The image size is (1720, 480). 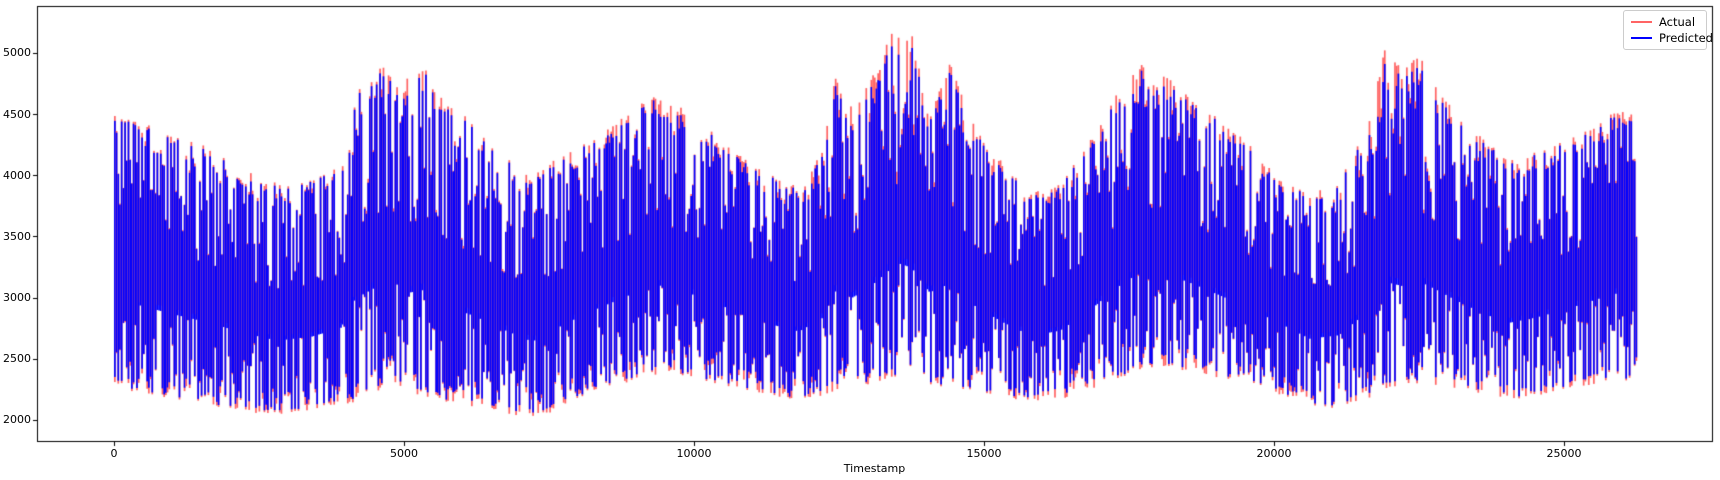 I want to click on x-tick-label: 0, so click(x=114, y=453).